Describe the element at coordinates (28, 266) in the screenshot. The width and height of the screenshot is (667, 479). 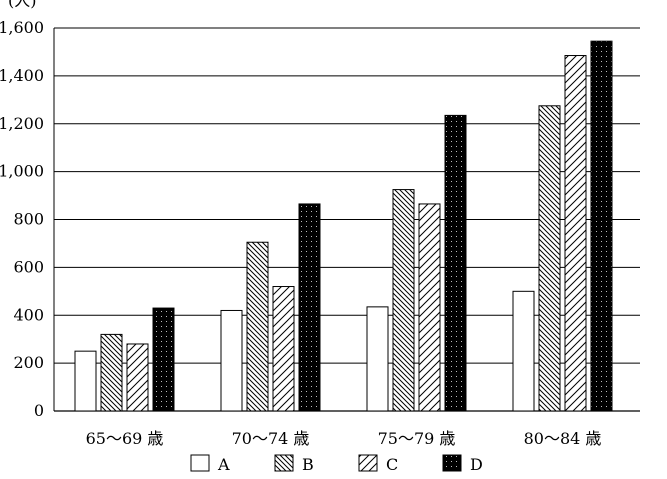
I see `y-tick-label: 600` at that location.